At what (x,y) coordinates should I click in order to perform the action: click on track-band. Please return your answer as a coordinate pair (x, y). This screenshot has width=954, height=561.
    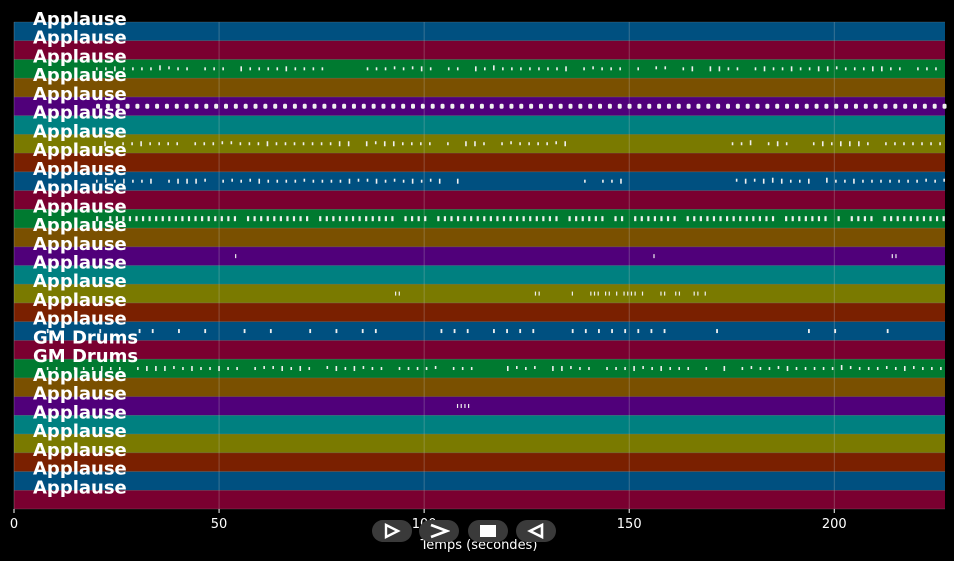
    Looking at the image, I should click on (479, 256).